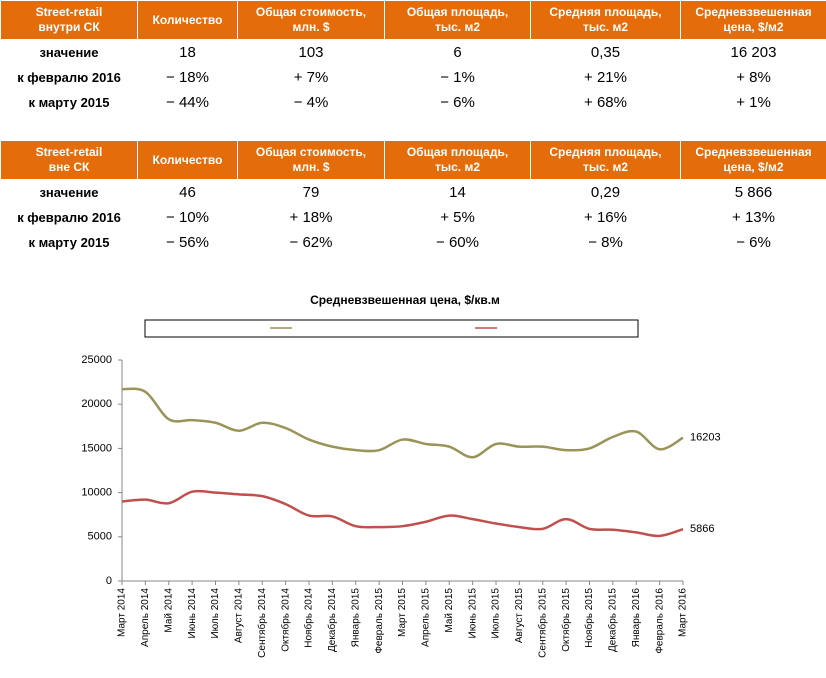 This screenshot has width=826, height=678. I want to click on header-text: млн. $, so click(311, 27).